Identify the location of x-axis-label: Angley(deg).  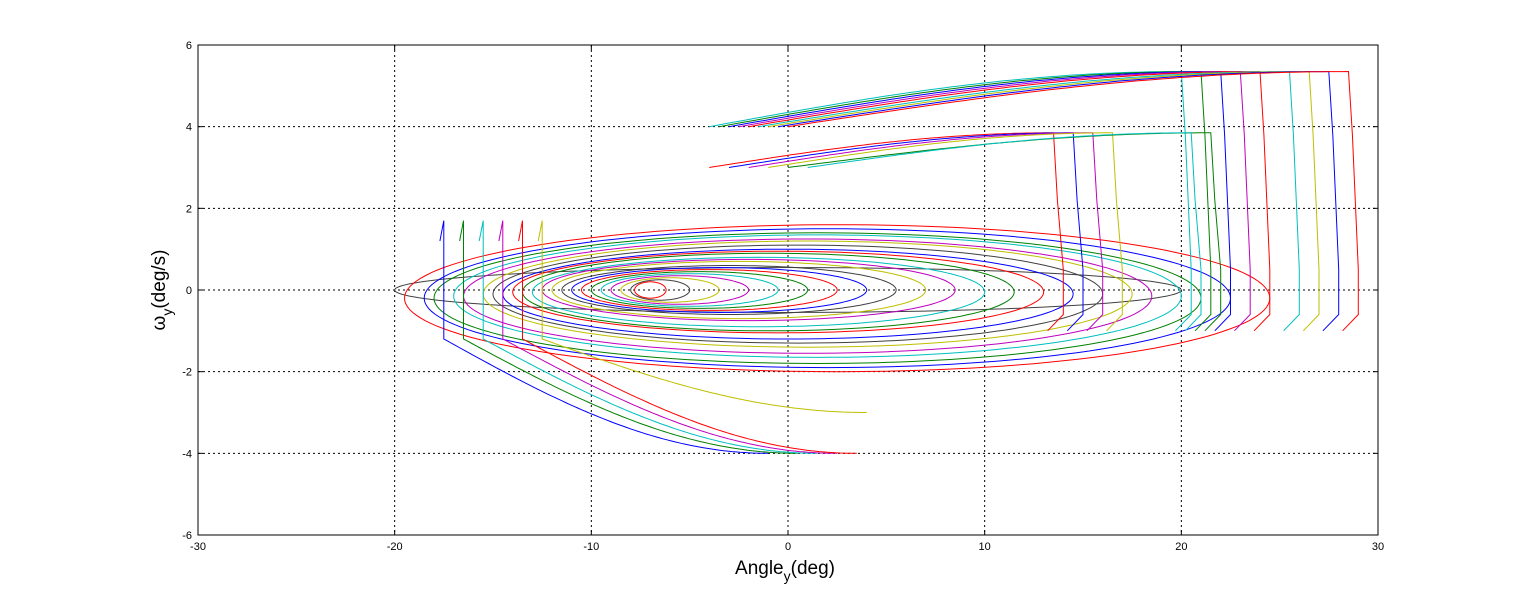
(785, 571).